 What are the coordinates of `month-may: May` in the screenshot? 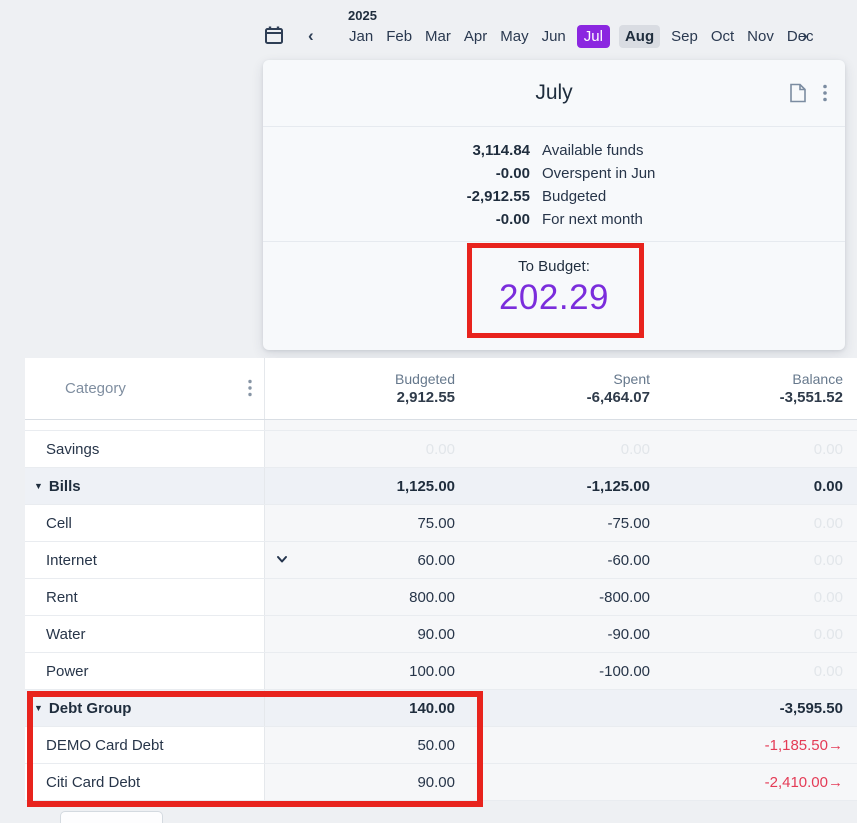 It's located at (514, 36).